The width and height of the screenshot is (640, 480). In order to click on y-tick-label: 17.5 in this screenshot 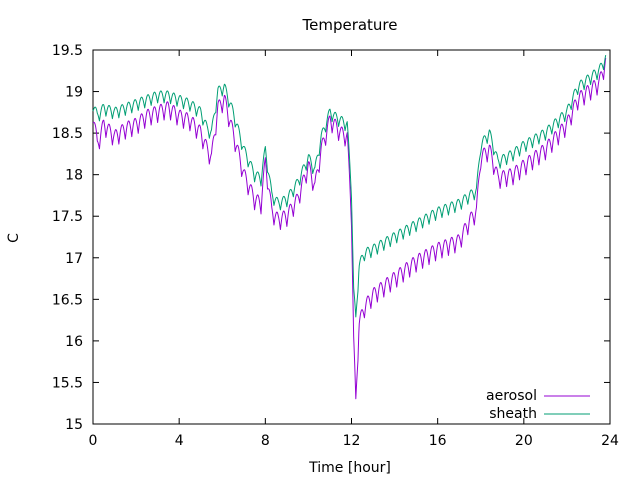, I will do `click(67, 217)`.